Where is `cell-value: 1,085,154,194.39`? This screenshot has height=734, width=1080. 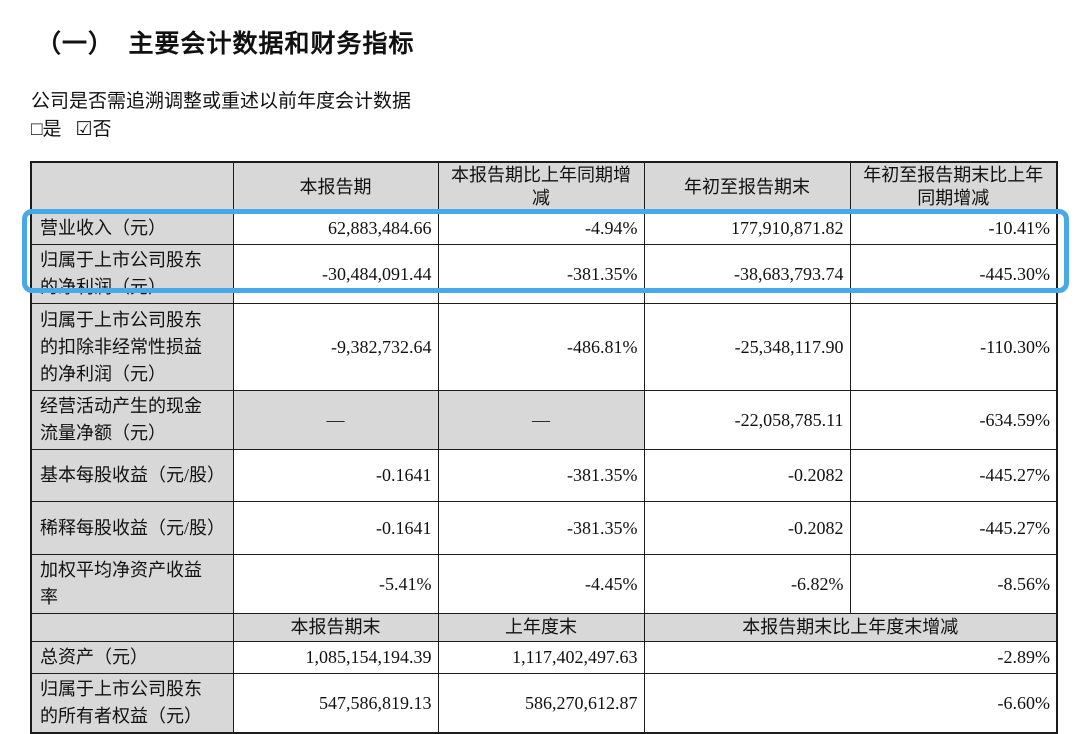
cell-value: 1,085,154,194.39 is located at coordinates (335, 657).